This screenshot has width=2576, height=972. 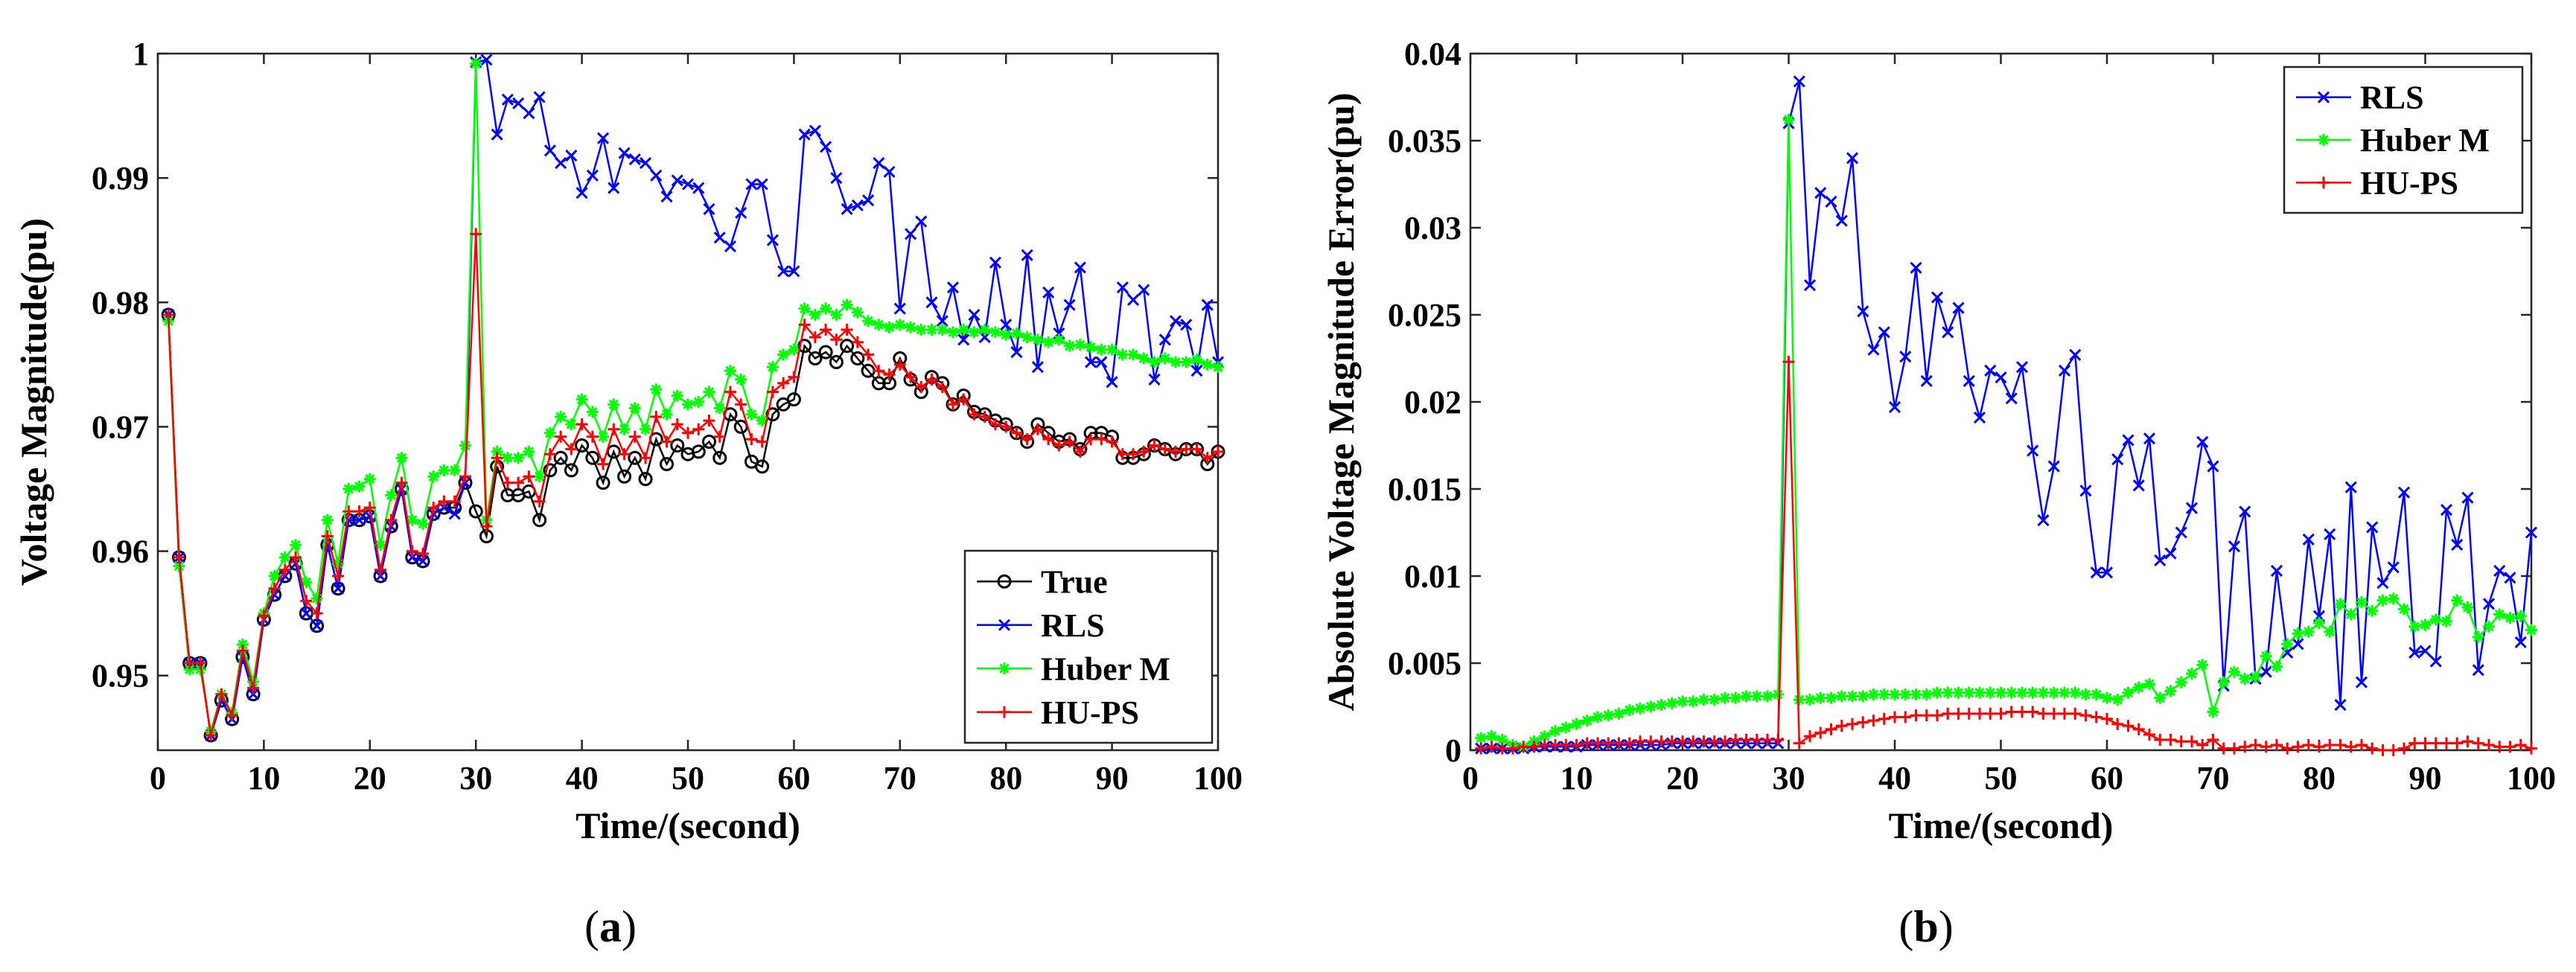 I want to click on x-tick-label: 20, so click(x=1682, y=778).